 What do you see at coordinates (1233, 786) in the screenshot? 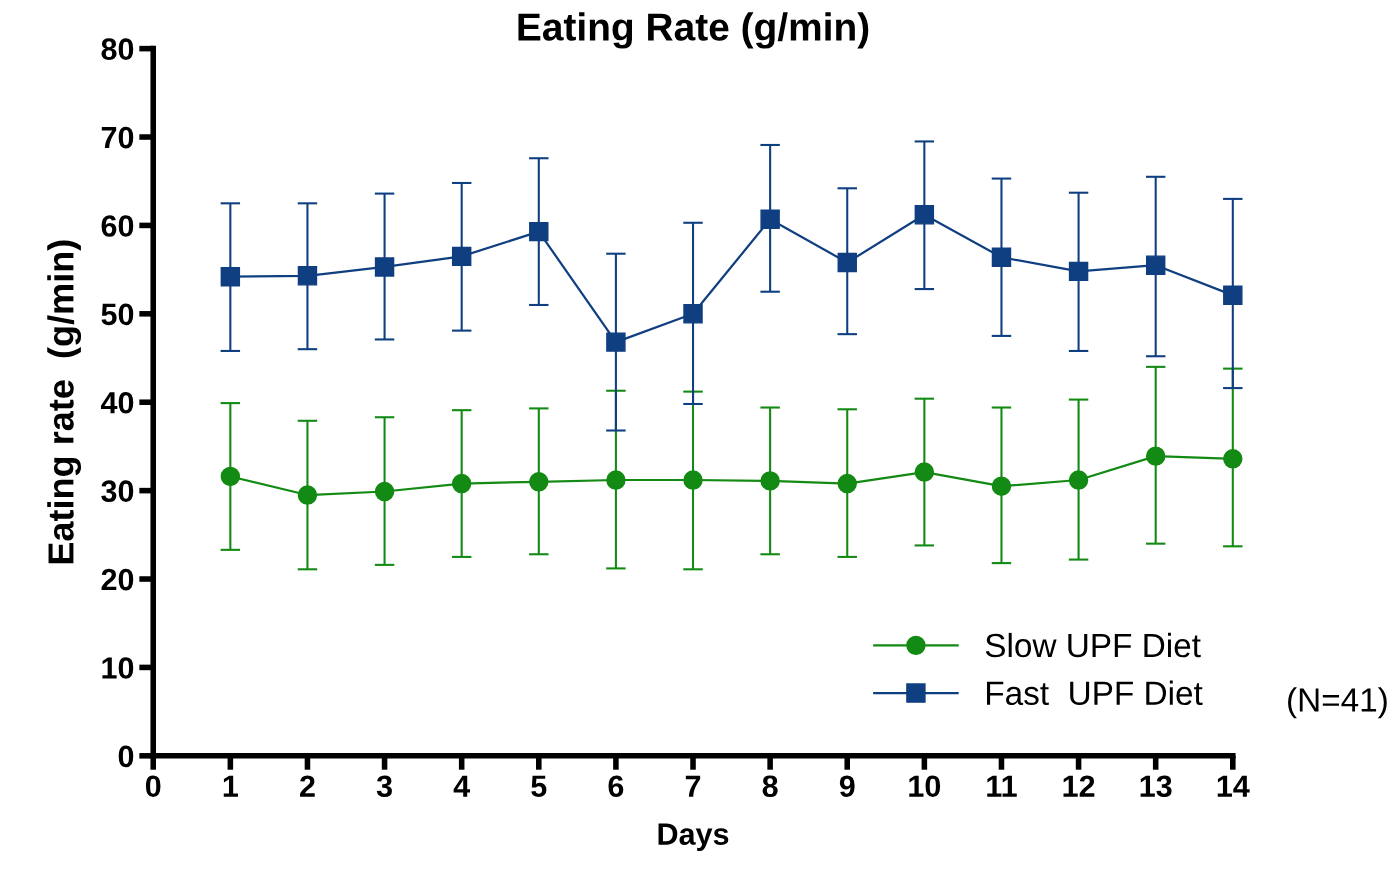
I see `x-tick-label: 14` at bounding box center [1233, 786].